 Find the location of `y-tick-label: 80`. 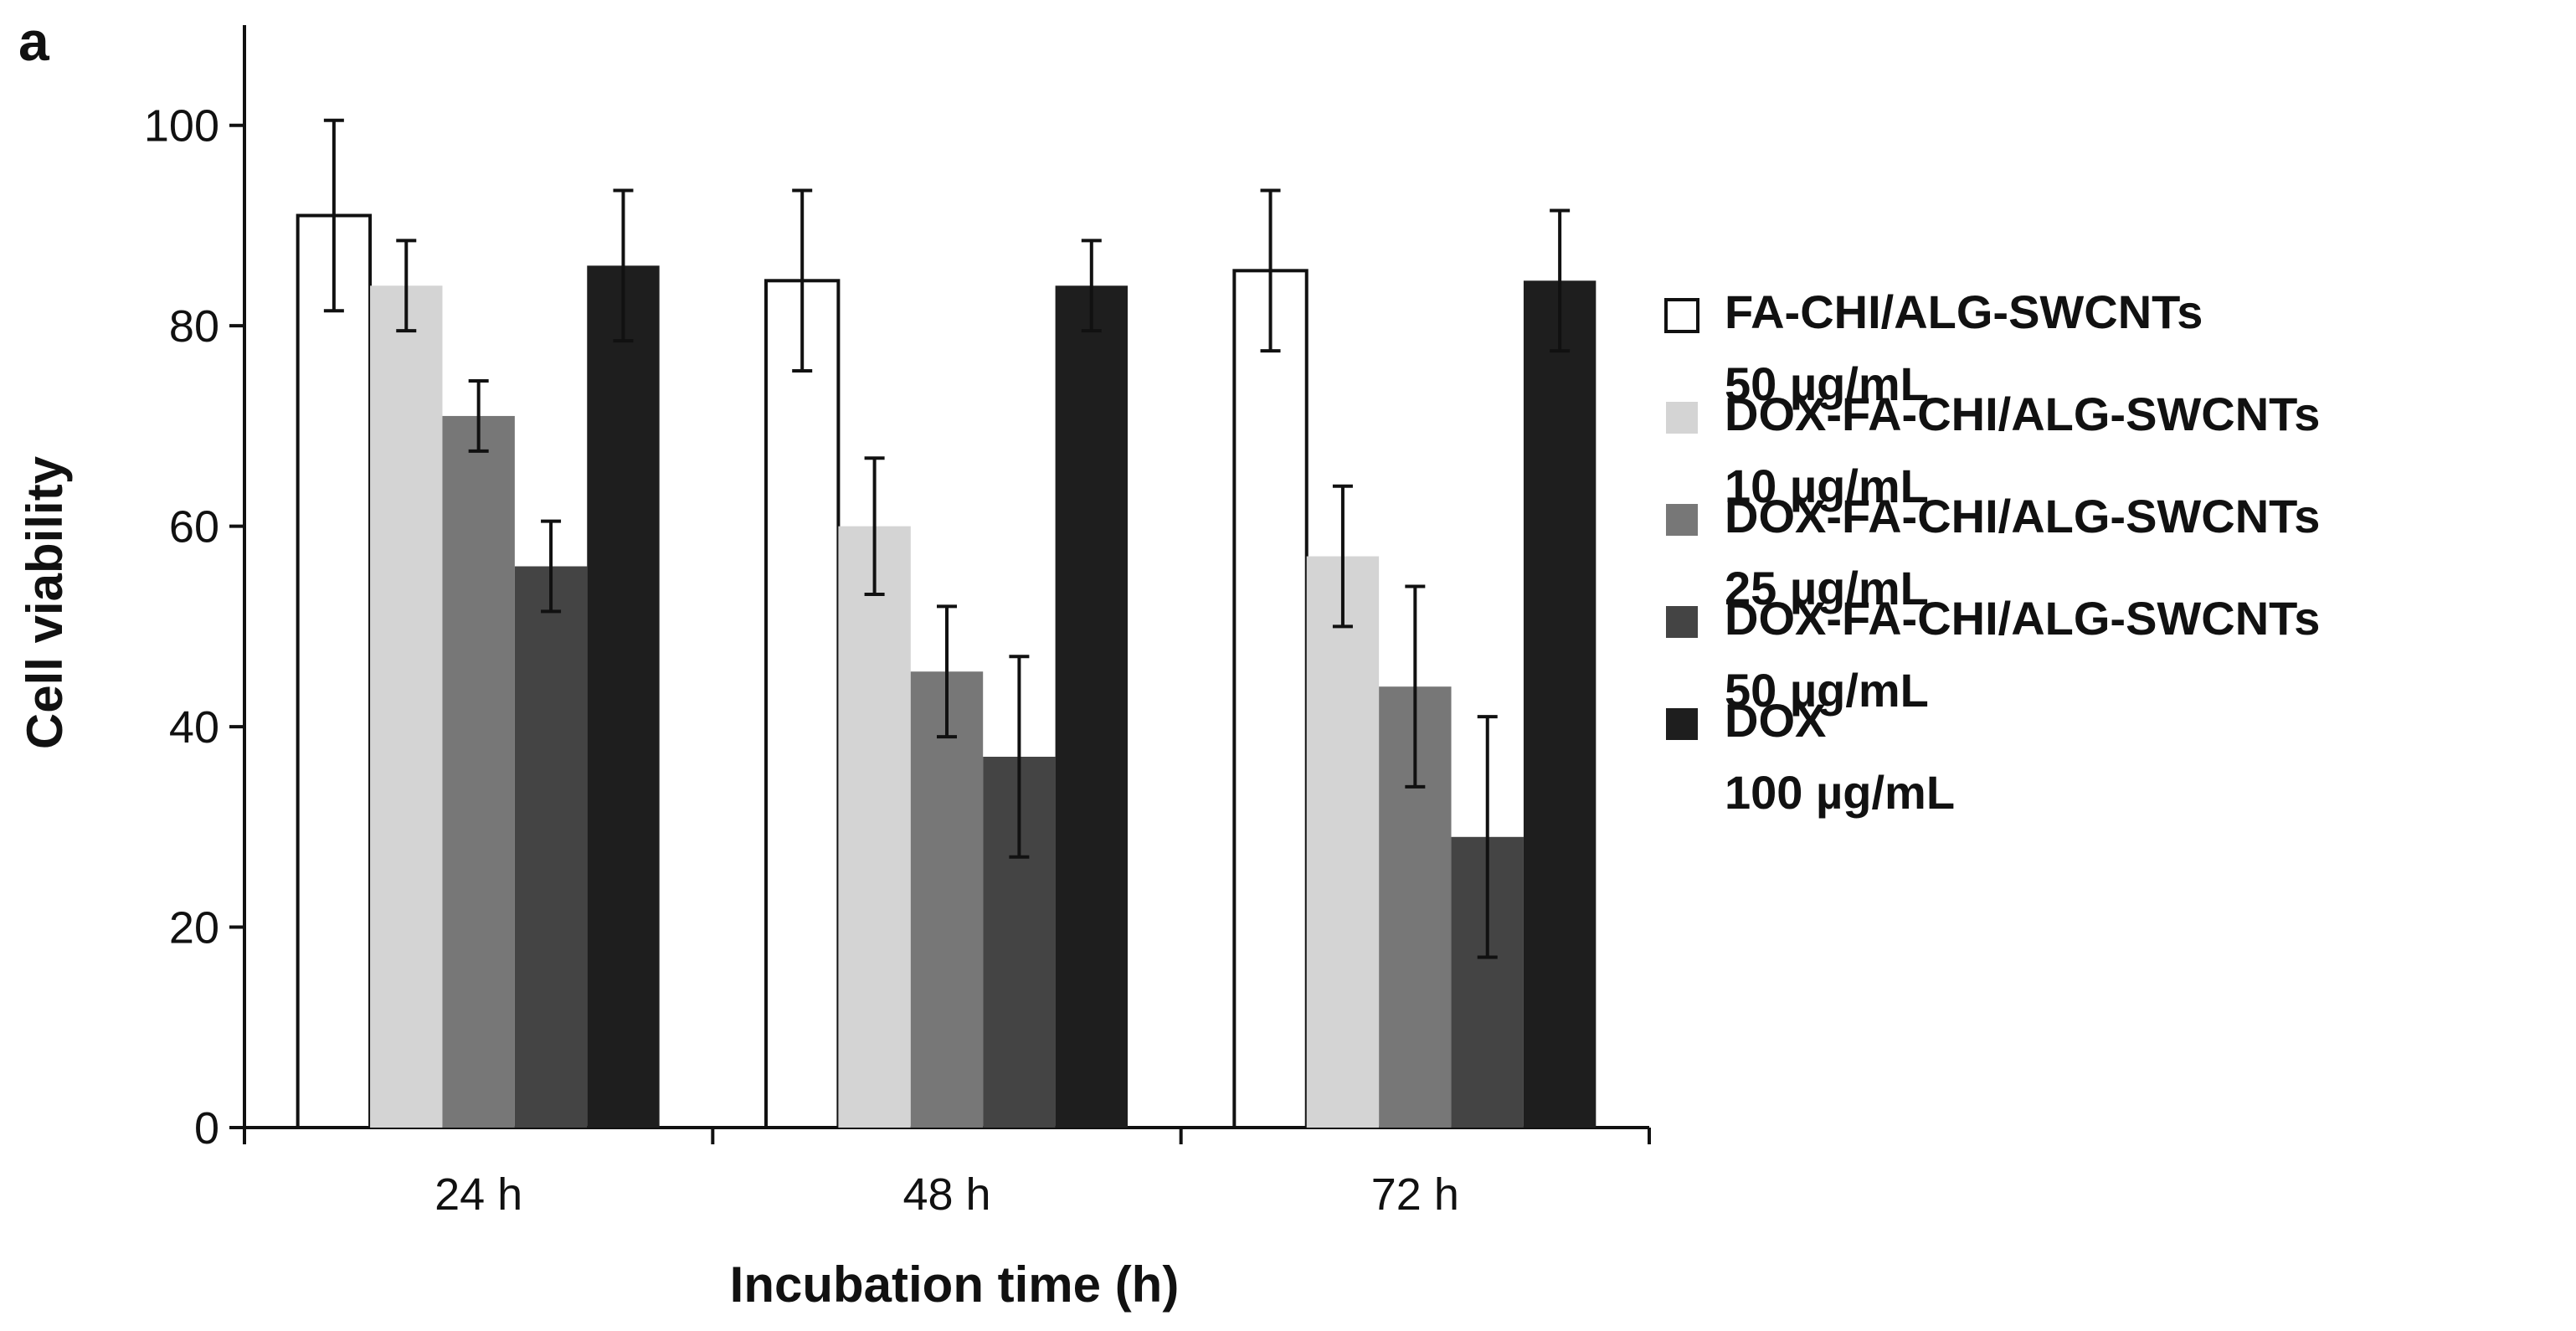

y-tick-label: 80 is located at coordinates (194, 327).